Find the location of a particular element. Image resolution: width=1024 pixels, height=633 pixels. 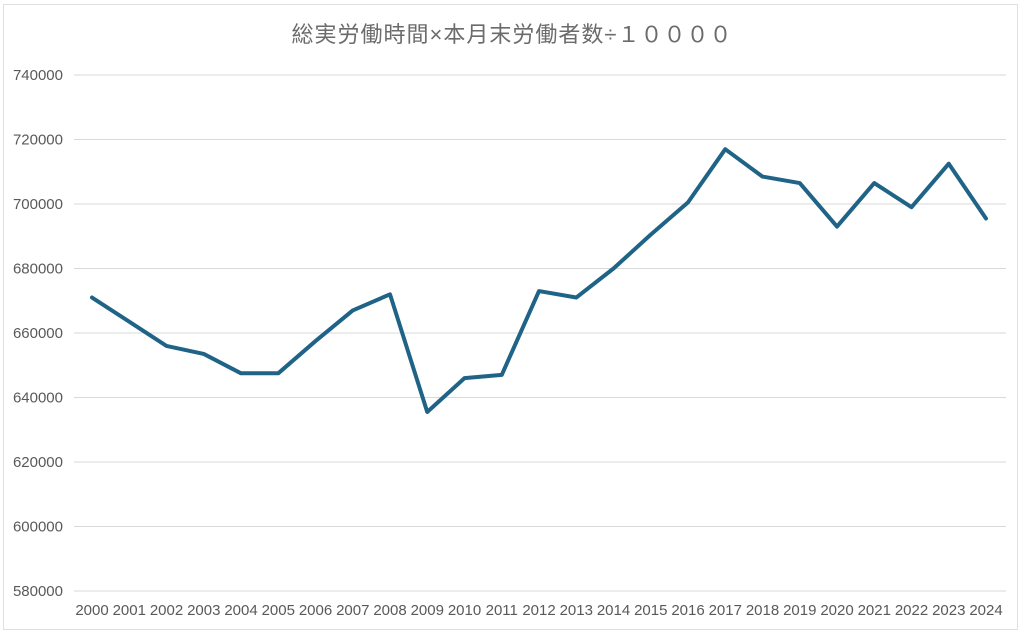

y-axis-tick-label: 660000 is located at coordinates (38, 333).